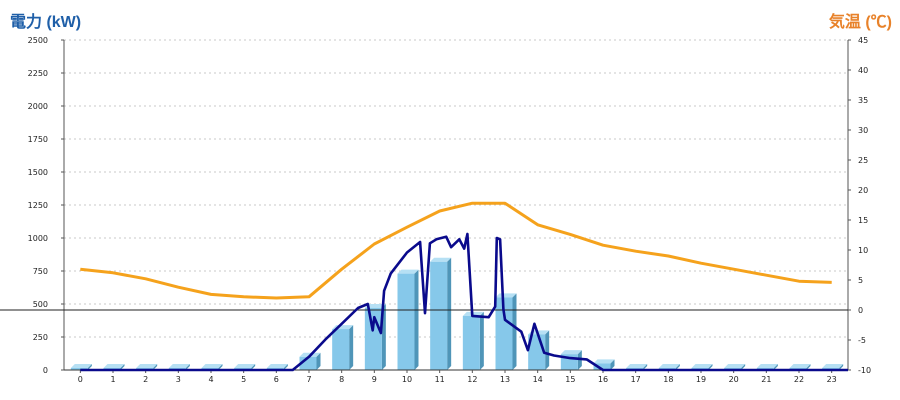 This screenshot has width=900, height=400. What do you see at coordinates (570, 379) in the screenshot?
I see `x-tick-label: 15` at bounding box center [570, 379].